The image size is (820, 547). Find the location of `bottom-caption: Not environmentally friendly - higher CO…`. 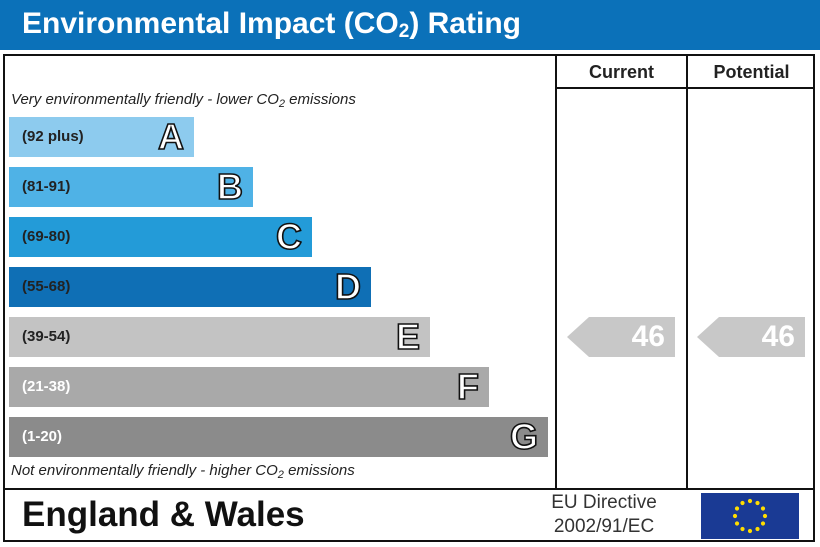

bottom-caption: Not environmentally friendly - higher CO… is located at coordinates (183, 471).